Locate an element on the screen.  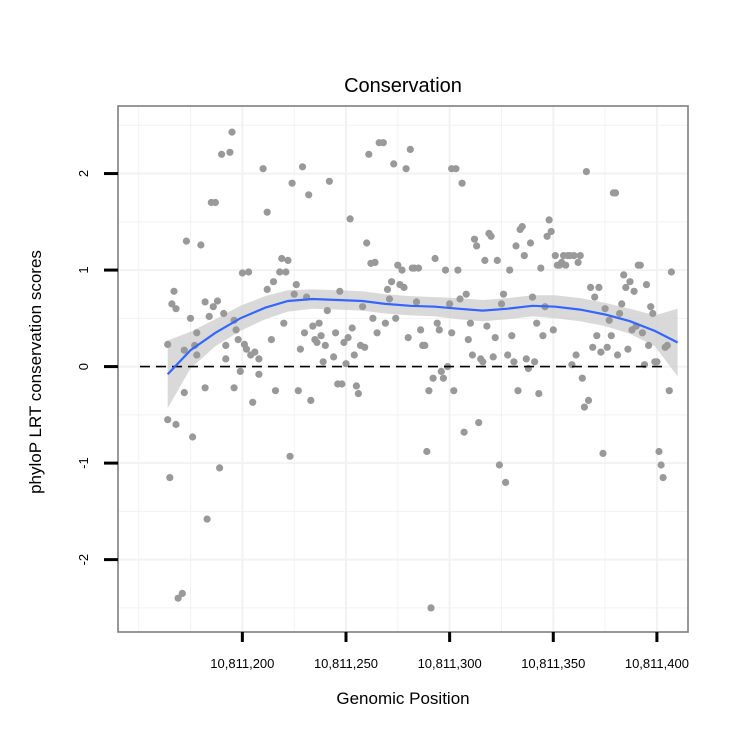
y-tick-label: 1 is located at coordinates (83, 269).